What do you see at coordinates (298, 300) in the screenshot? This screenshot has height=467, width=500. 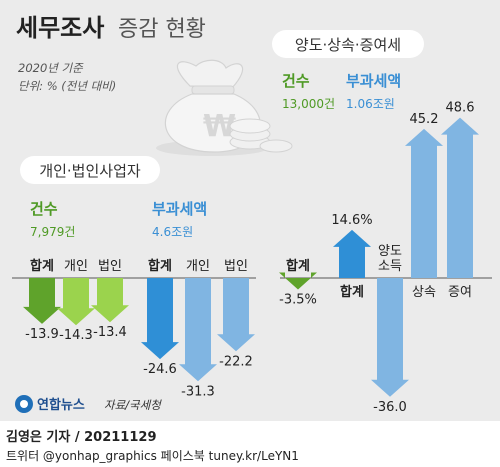 I see `right-count-value-label-1: -3.5%` at bounding box center [298, 300].